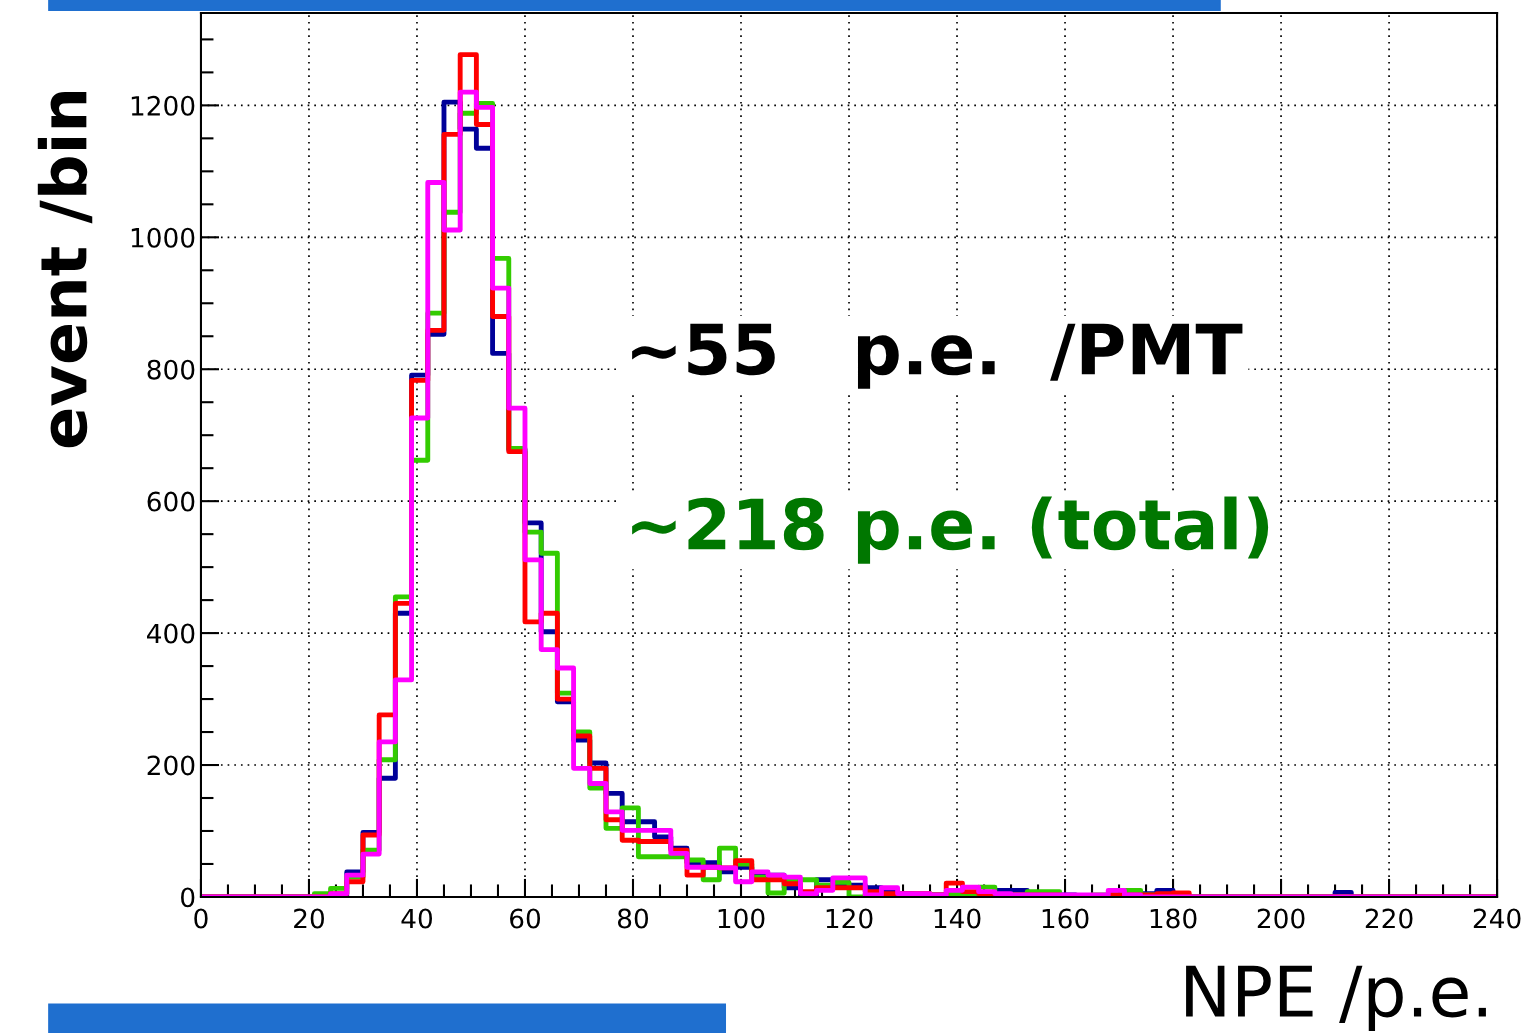 Image resolution: width=1527 pixels, height=1033 pixels. Describe the element at coordinates (1281, 918) in the screenshot. I see `x-tick-label: 200` at that location.